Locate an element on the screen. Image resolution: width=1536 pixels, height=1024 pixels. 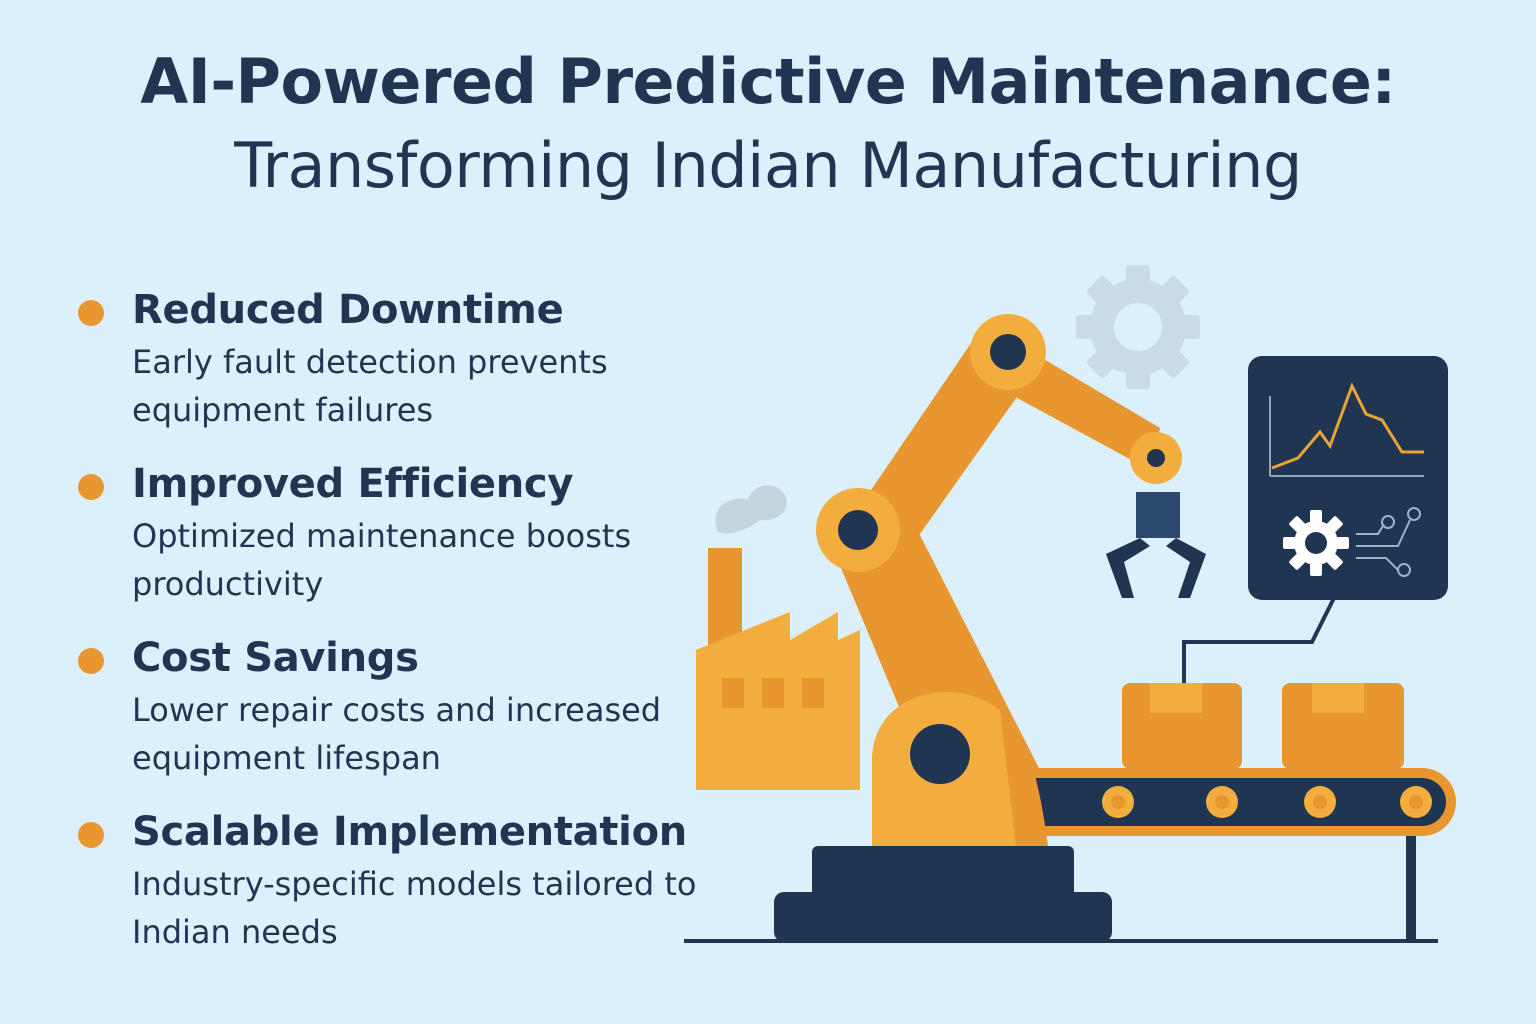
feature-title: Cost Savings is located at coordinates (275, 658).